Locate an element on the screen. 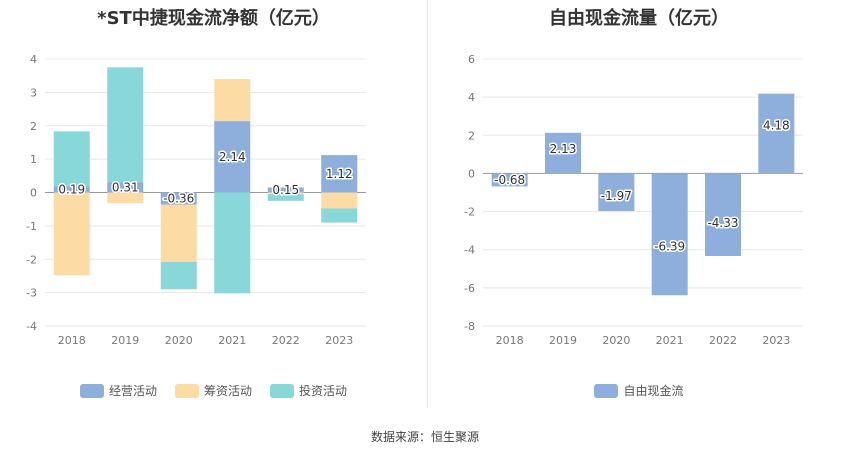 The height and width of the screenshot is (459, 850). legend-label: 经营活动 is located at coordinates (132, 391).